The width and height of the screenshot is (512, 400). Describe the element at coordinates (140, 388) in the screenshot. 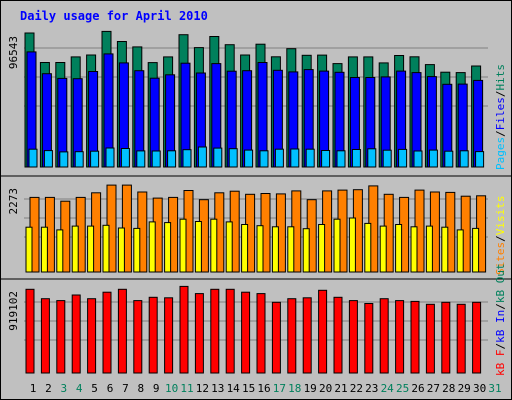

I see `x-tick-label-8: 8` at that location.